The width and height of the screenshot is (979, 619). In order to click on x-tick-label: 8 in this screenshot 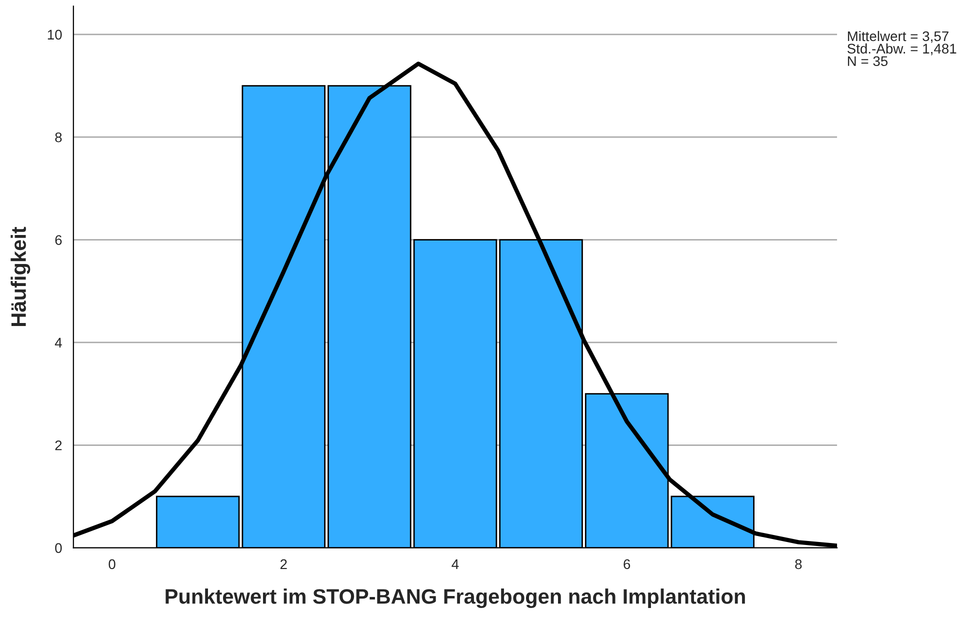, I will do `click(798, 564)`.